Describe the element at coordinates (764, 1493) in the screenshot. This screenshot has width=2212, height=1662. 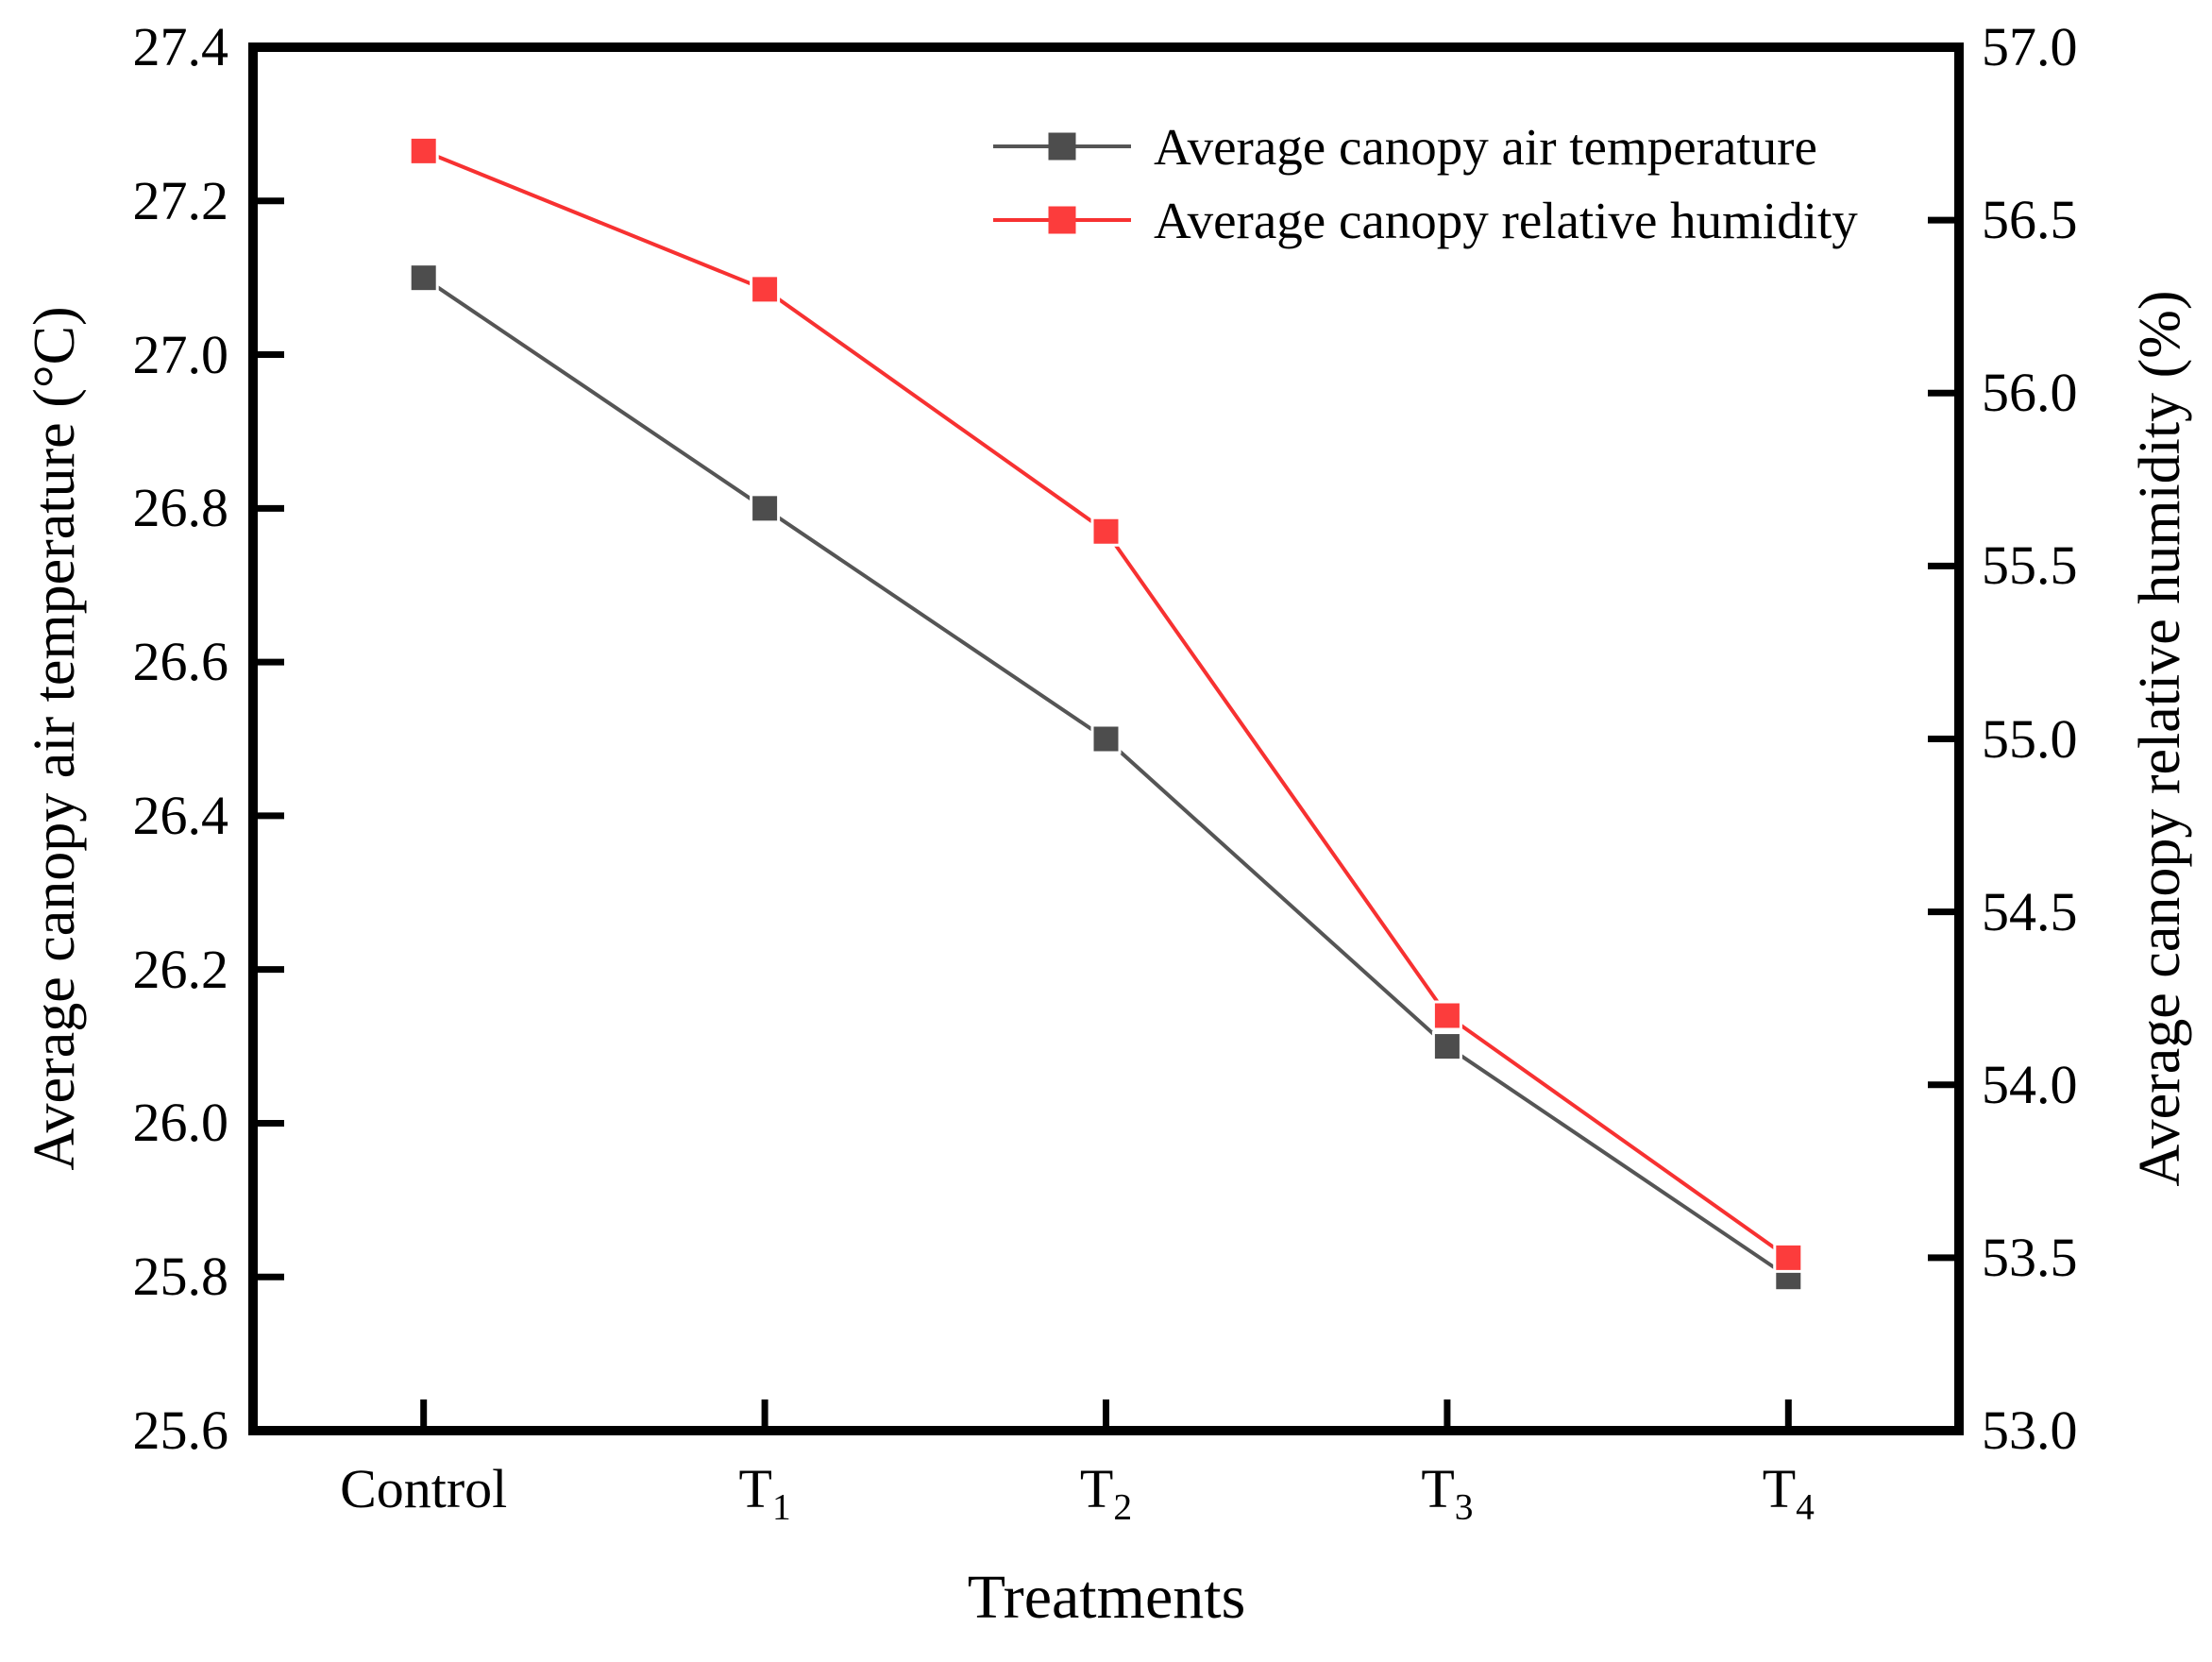
I see `x-tick-label: T1` at that location.